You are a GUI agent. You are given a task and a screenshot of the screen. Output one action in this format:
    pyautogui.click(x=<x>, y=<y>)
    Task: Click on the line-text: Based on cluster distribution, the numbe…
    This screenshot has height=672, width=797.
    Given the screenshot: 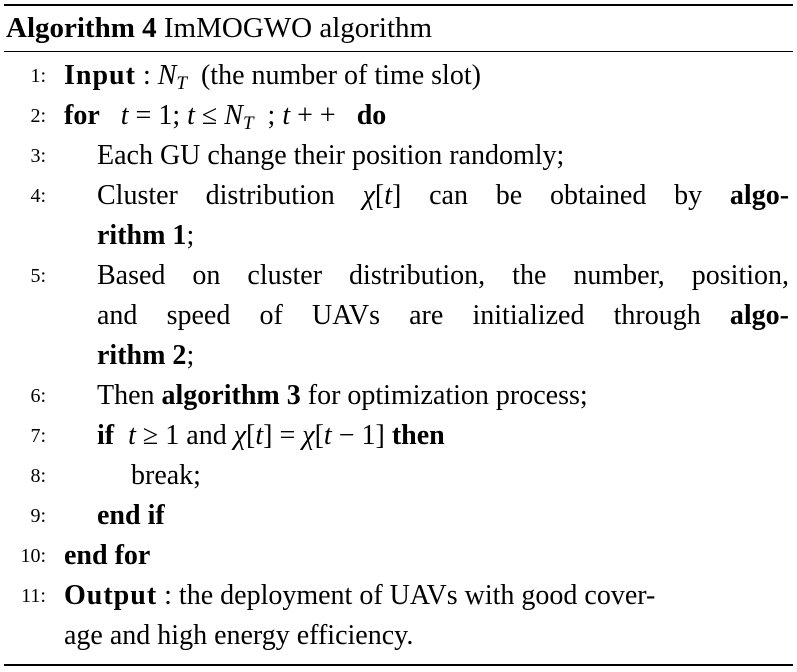 What is the action you would take?
    pyautogui.click(x=443, y=275)
    